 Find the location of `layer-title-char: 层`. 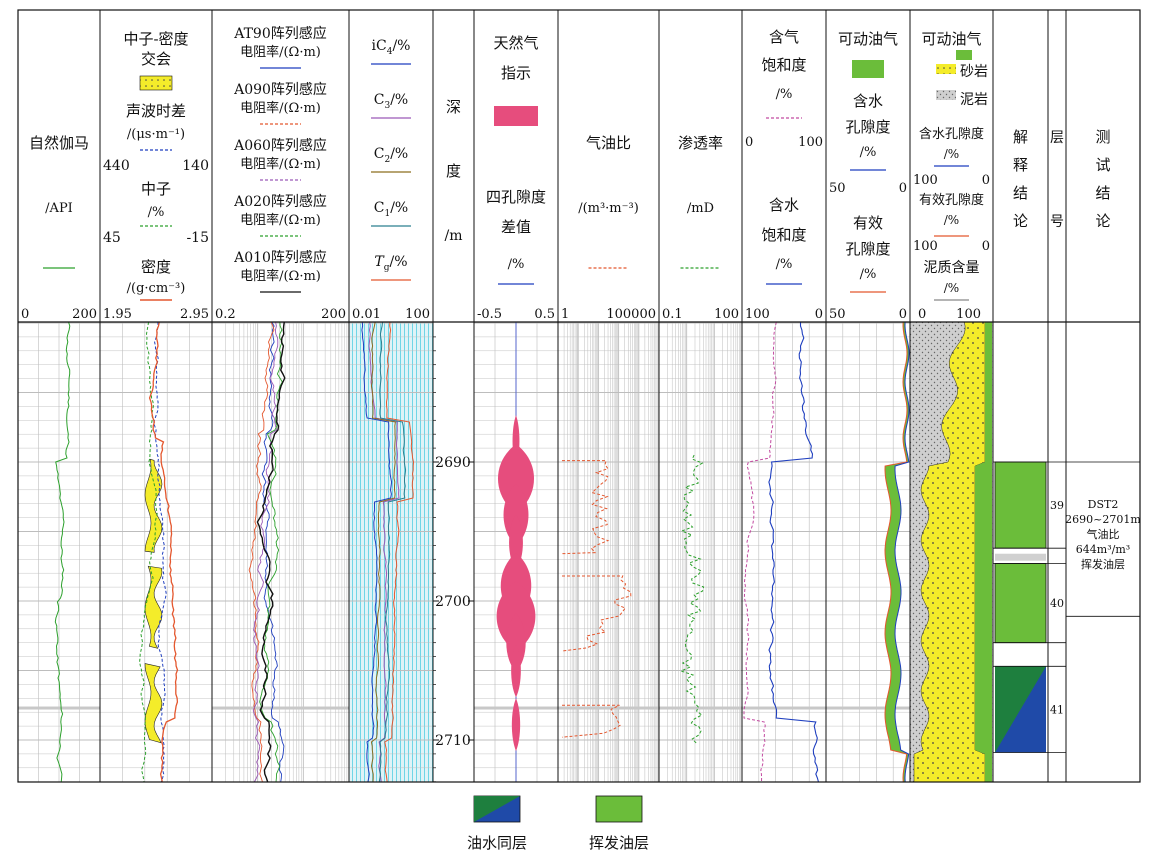

layer-title-char: 层 is located at coordinates (1057, 138).